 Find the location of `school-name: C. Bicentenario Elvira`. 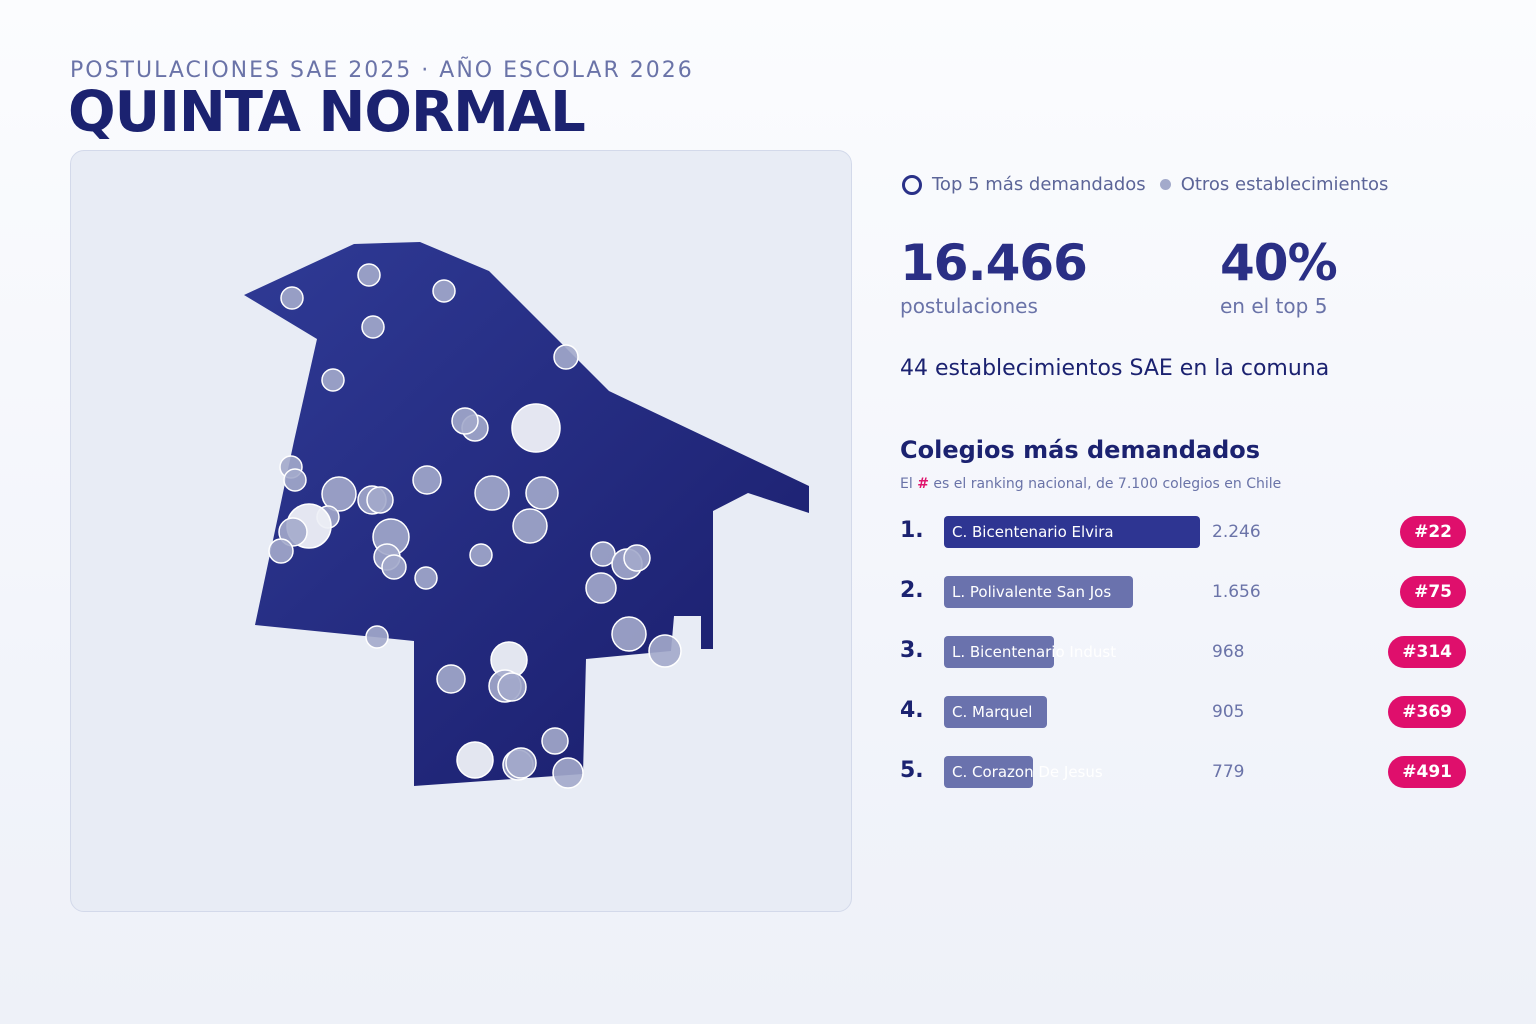

school-name: C. Bicentenario Elvira is located at coordinates (1033, 532).